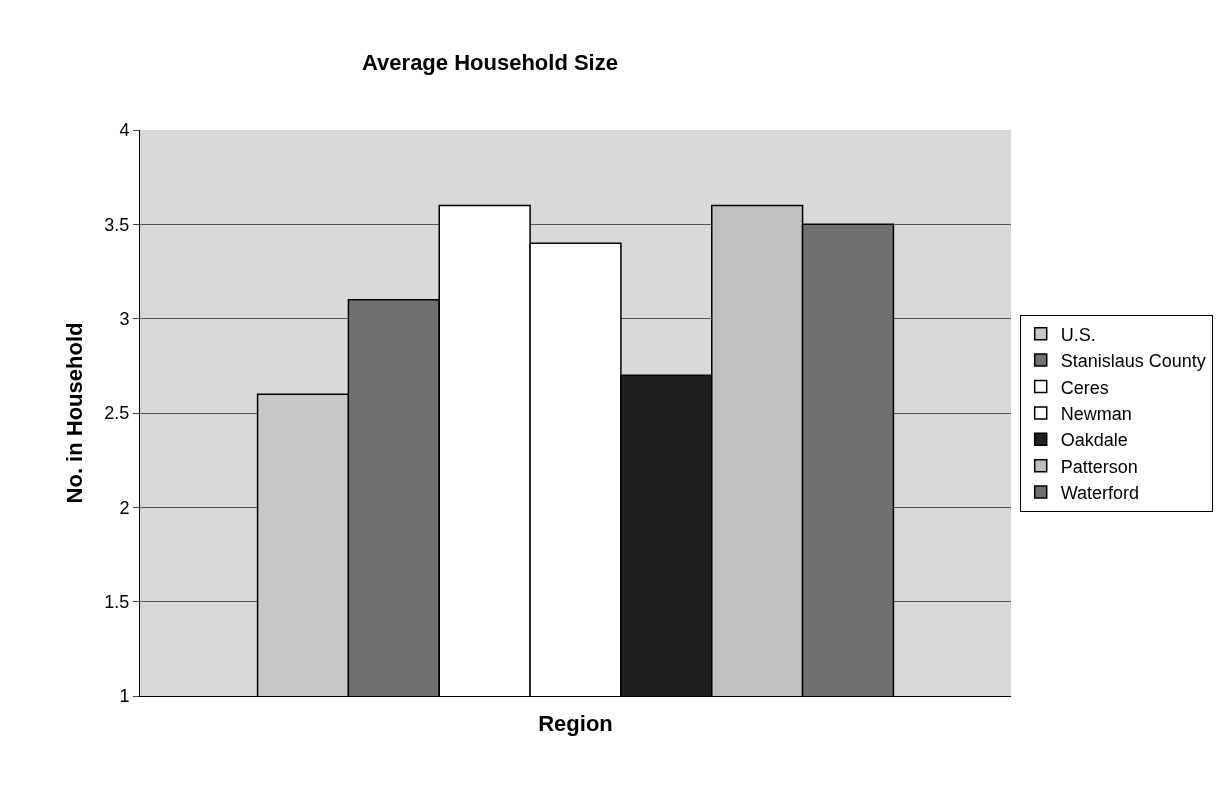  I want to click on y-axis-title: No. in Household, so click(75, 413).